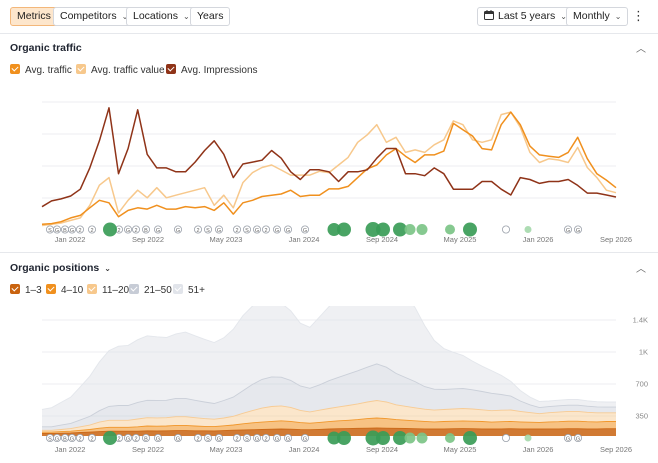  What do you see at coordinates (219, 70) in the screenshot?
I see `legend-label: Avg. Impressions` at bounding box center [219, 70].